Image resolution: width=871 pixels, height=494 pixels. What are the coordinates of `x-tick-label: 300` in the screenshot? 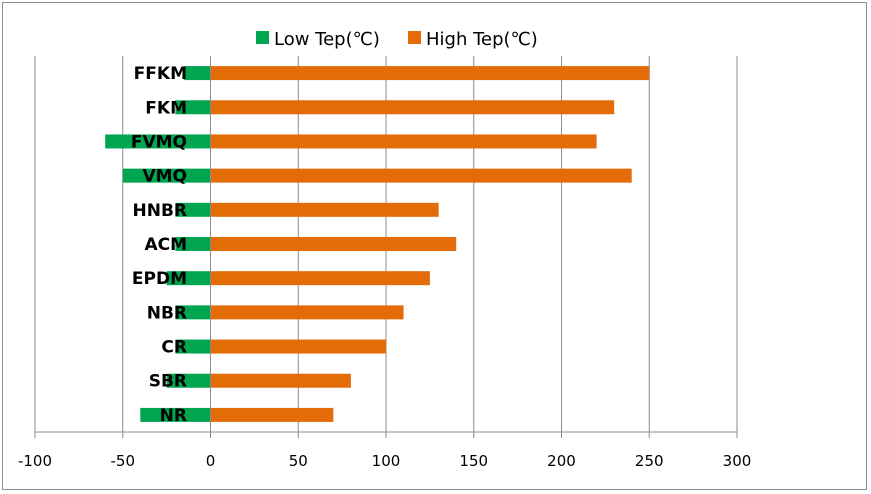 It's located at (737, 461).